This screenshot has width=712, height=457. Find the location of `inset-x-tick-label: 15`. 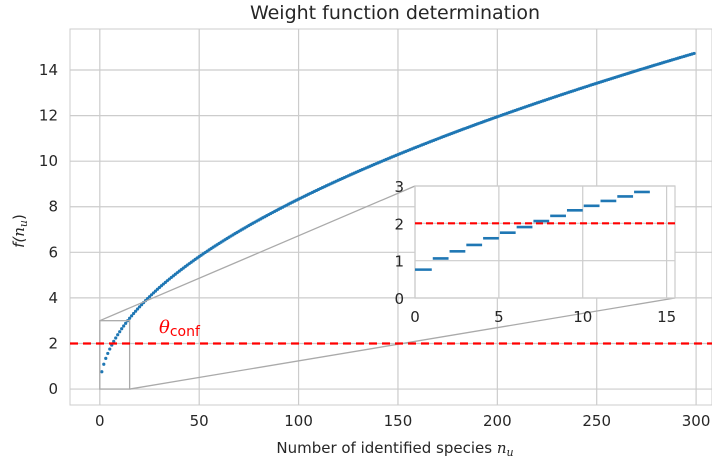

inset-x-tick-label: 15 is located at coordinates (666, 317).